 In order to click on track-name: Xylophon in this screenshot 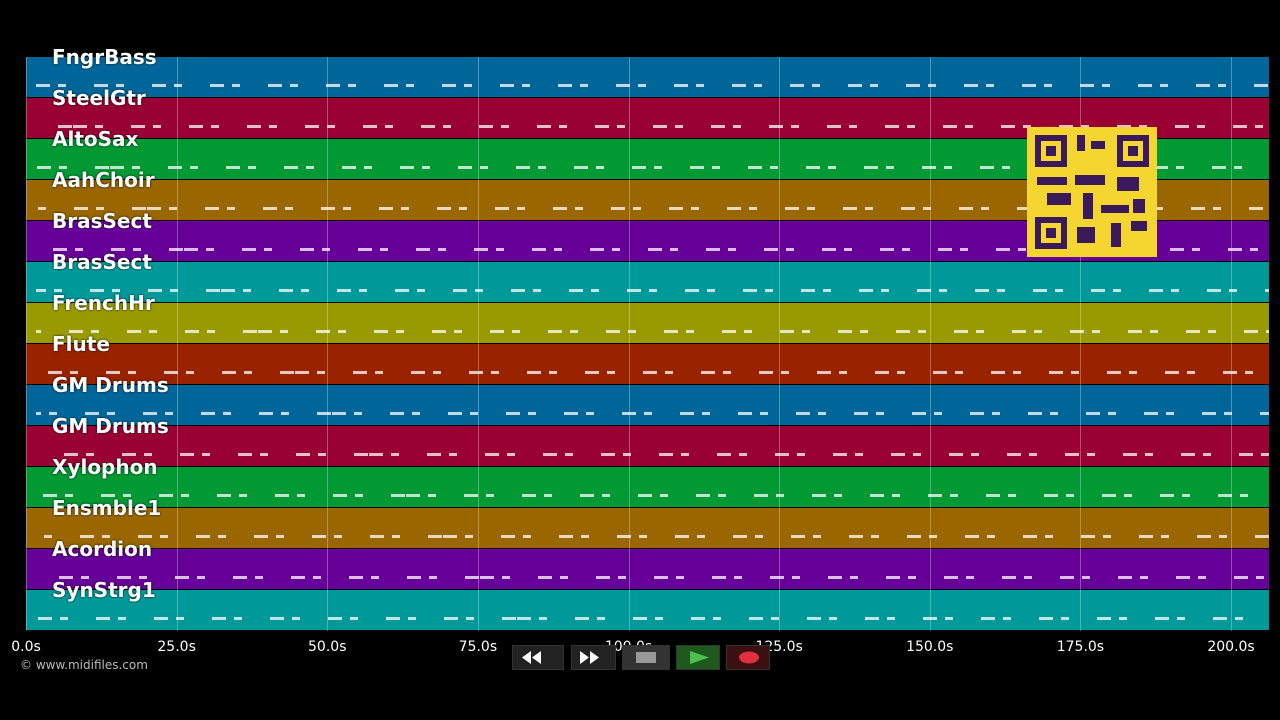, I will do `click(105, 467)`.